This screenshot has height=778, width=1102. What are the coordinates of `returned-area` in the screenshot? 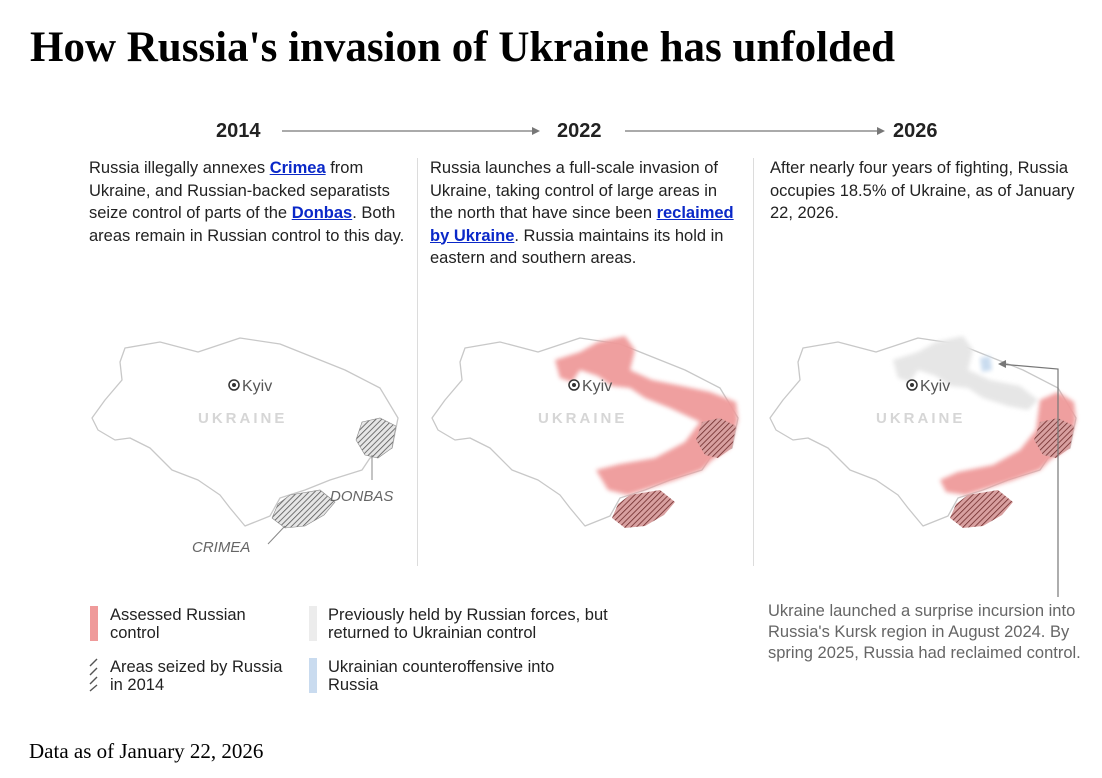 It's located at (965, 373).